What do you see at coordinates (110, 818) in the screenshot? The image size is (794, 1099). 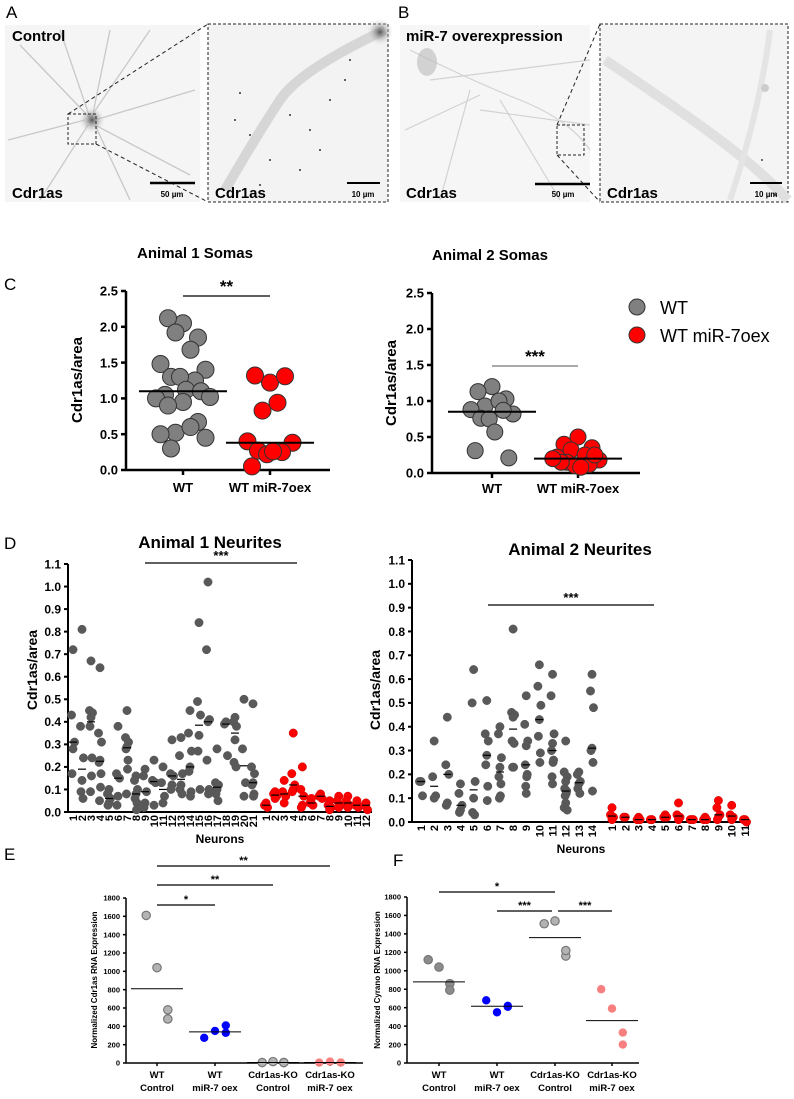 I see `neuron-tick-label: 5` at bounding box center [110, 818].